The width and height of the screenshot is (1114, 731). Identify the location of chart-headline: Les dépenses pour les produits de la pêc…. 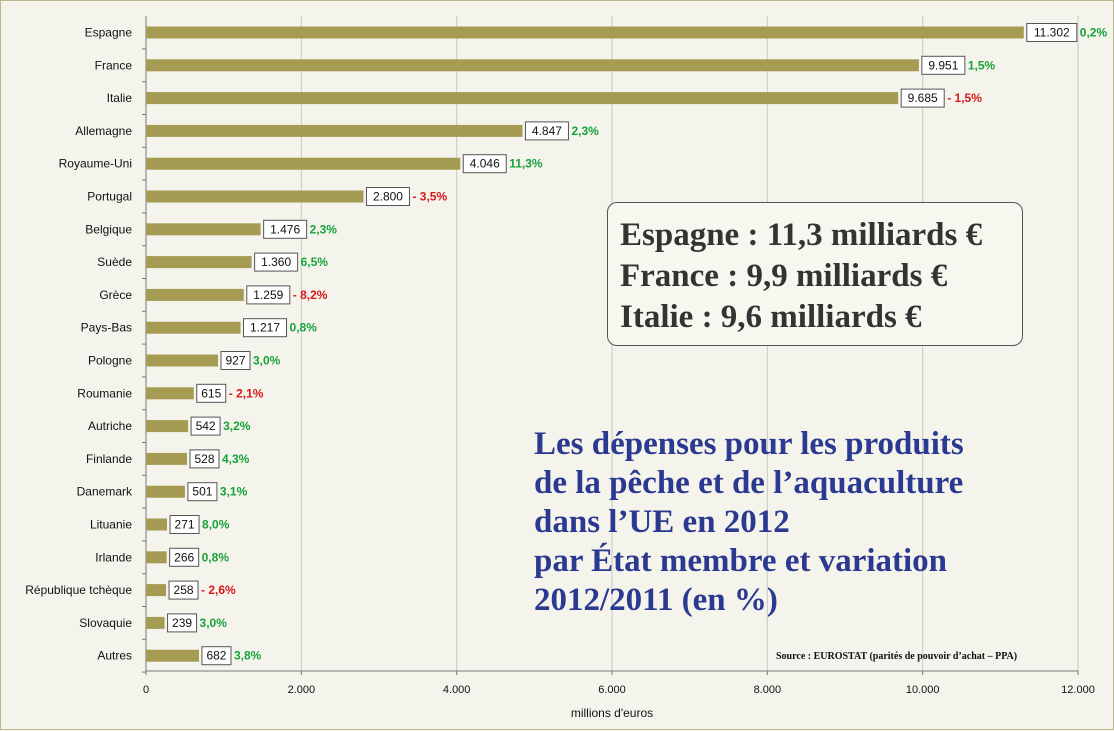
(804, 522).